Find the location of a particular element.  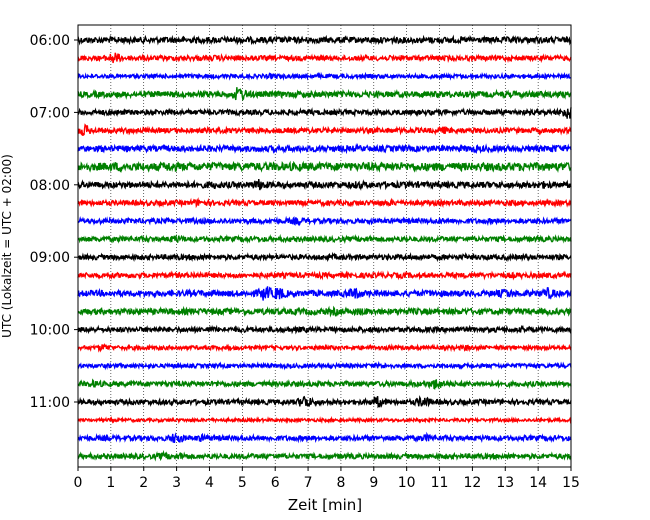

y-tick-label: 09:00 is located at coordinates (50, 258).